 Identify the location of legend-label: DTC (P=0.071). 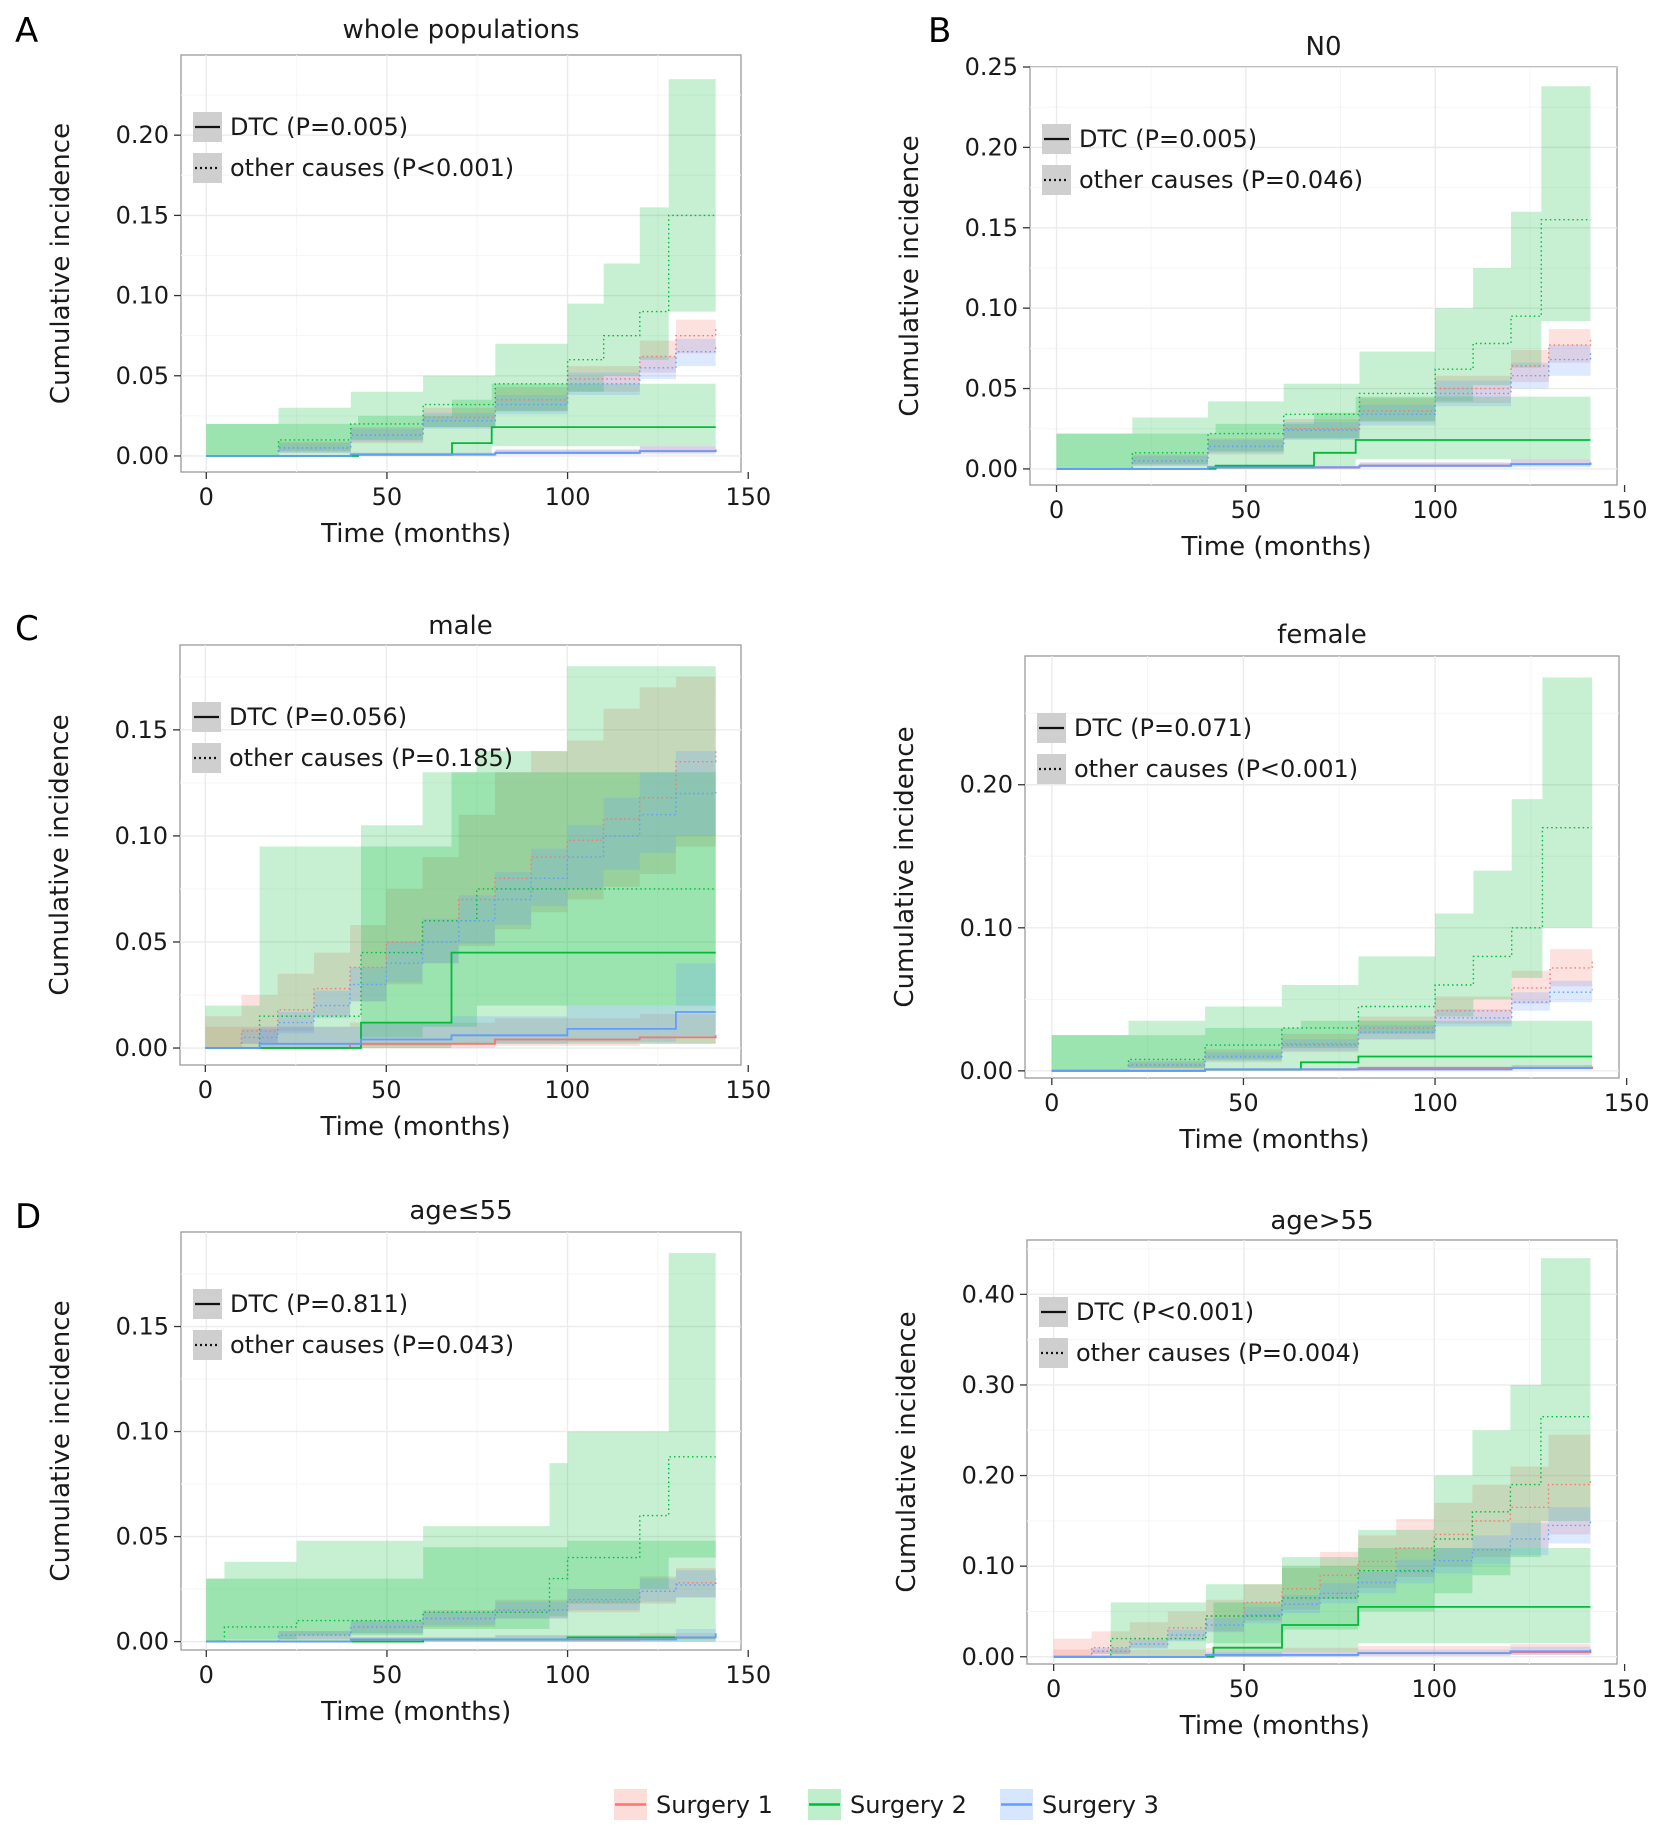
(1163, 728).